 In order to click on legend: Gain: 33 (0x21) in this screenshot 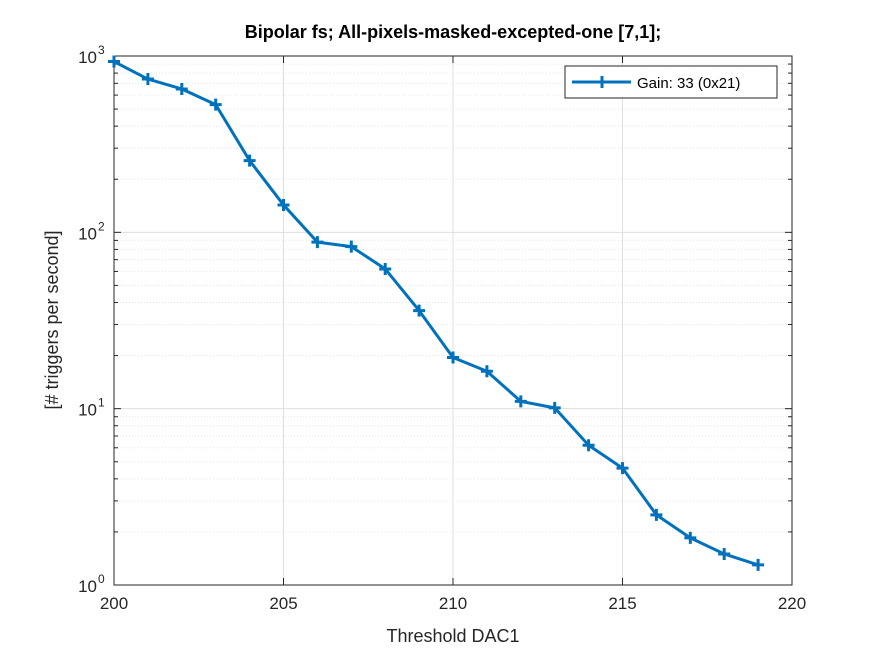, I will do `click(671, 82)`.